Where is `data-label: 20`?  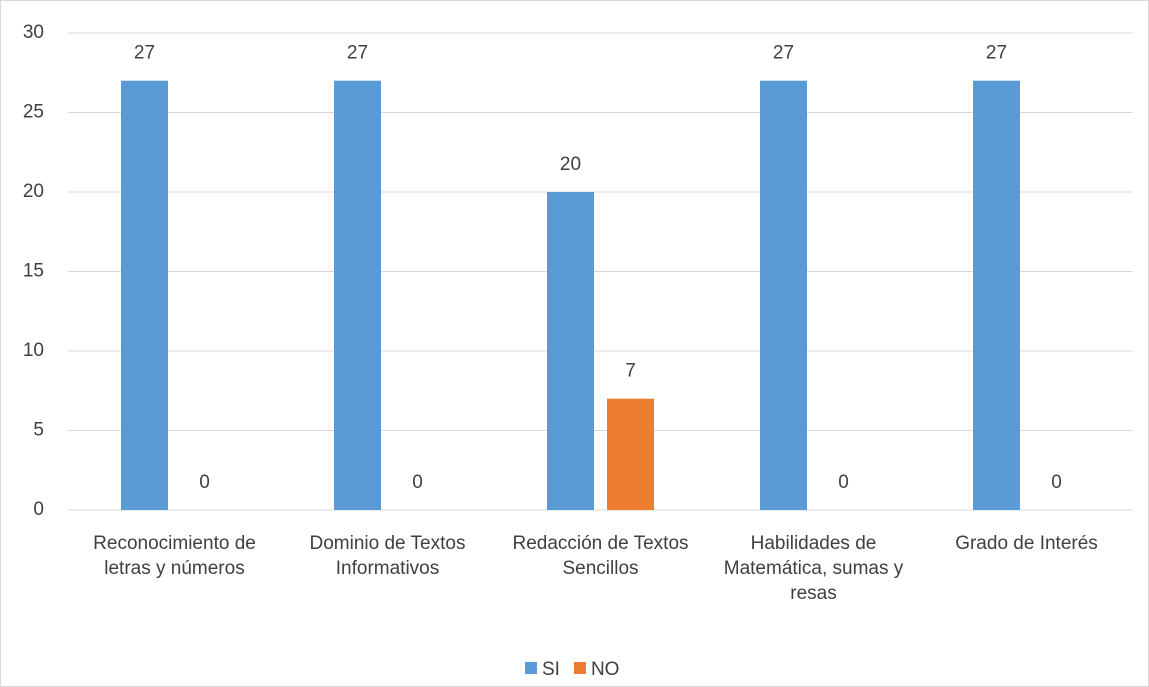 data-label: 20 is located at coordinates (570, 164).